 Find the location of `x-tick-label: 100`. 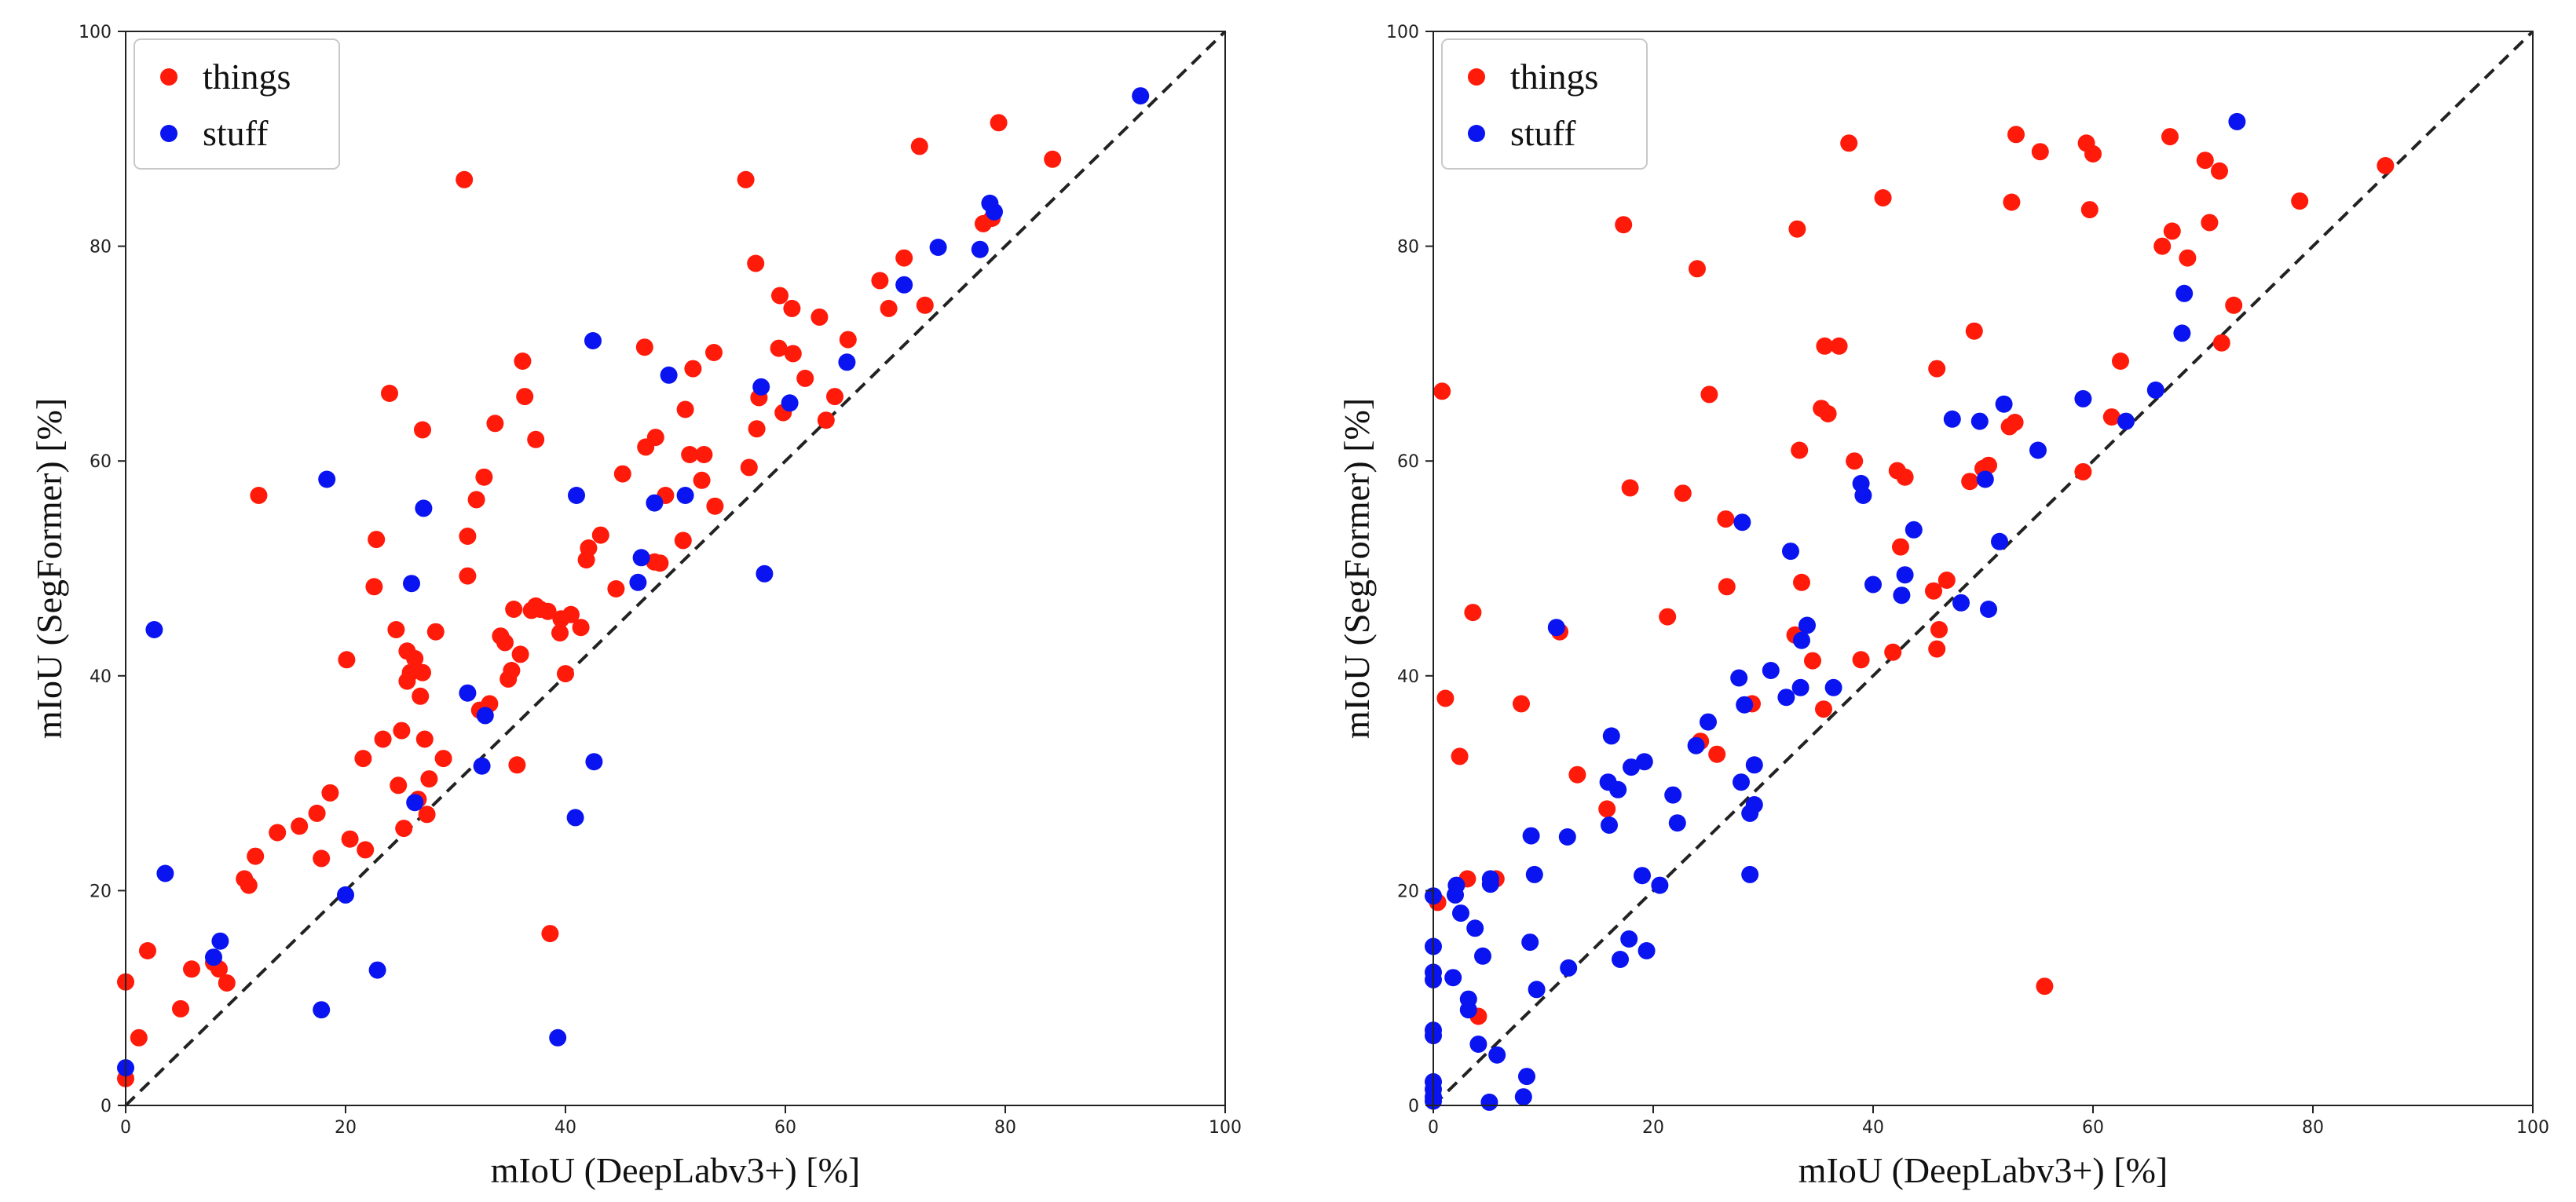

x-tick-label: 100 is located at coordinates (2533, 1128).